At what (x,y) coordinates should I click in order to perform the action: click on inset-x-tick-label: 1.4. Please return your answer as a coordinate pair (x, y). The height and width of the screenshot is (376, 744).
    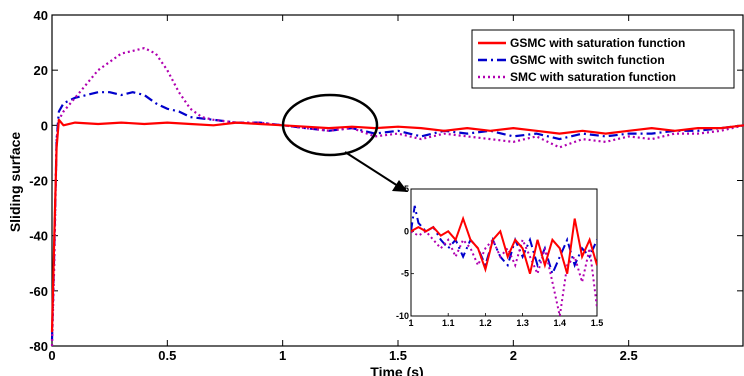
    Looking at the image, I should click on (560, 323).